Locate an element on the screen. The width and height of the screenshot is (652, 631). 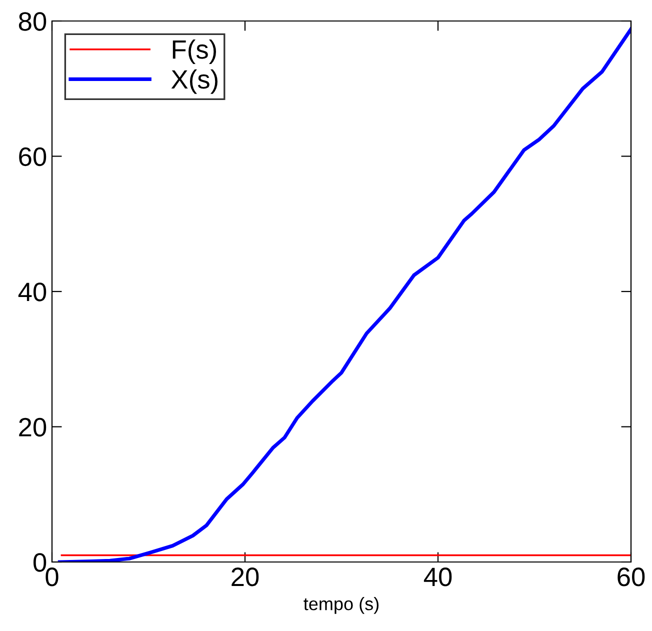
y-tick-label: 40 is located at coordinates (32, 292).